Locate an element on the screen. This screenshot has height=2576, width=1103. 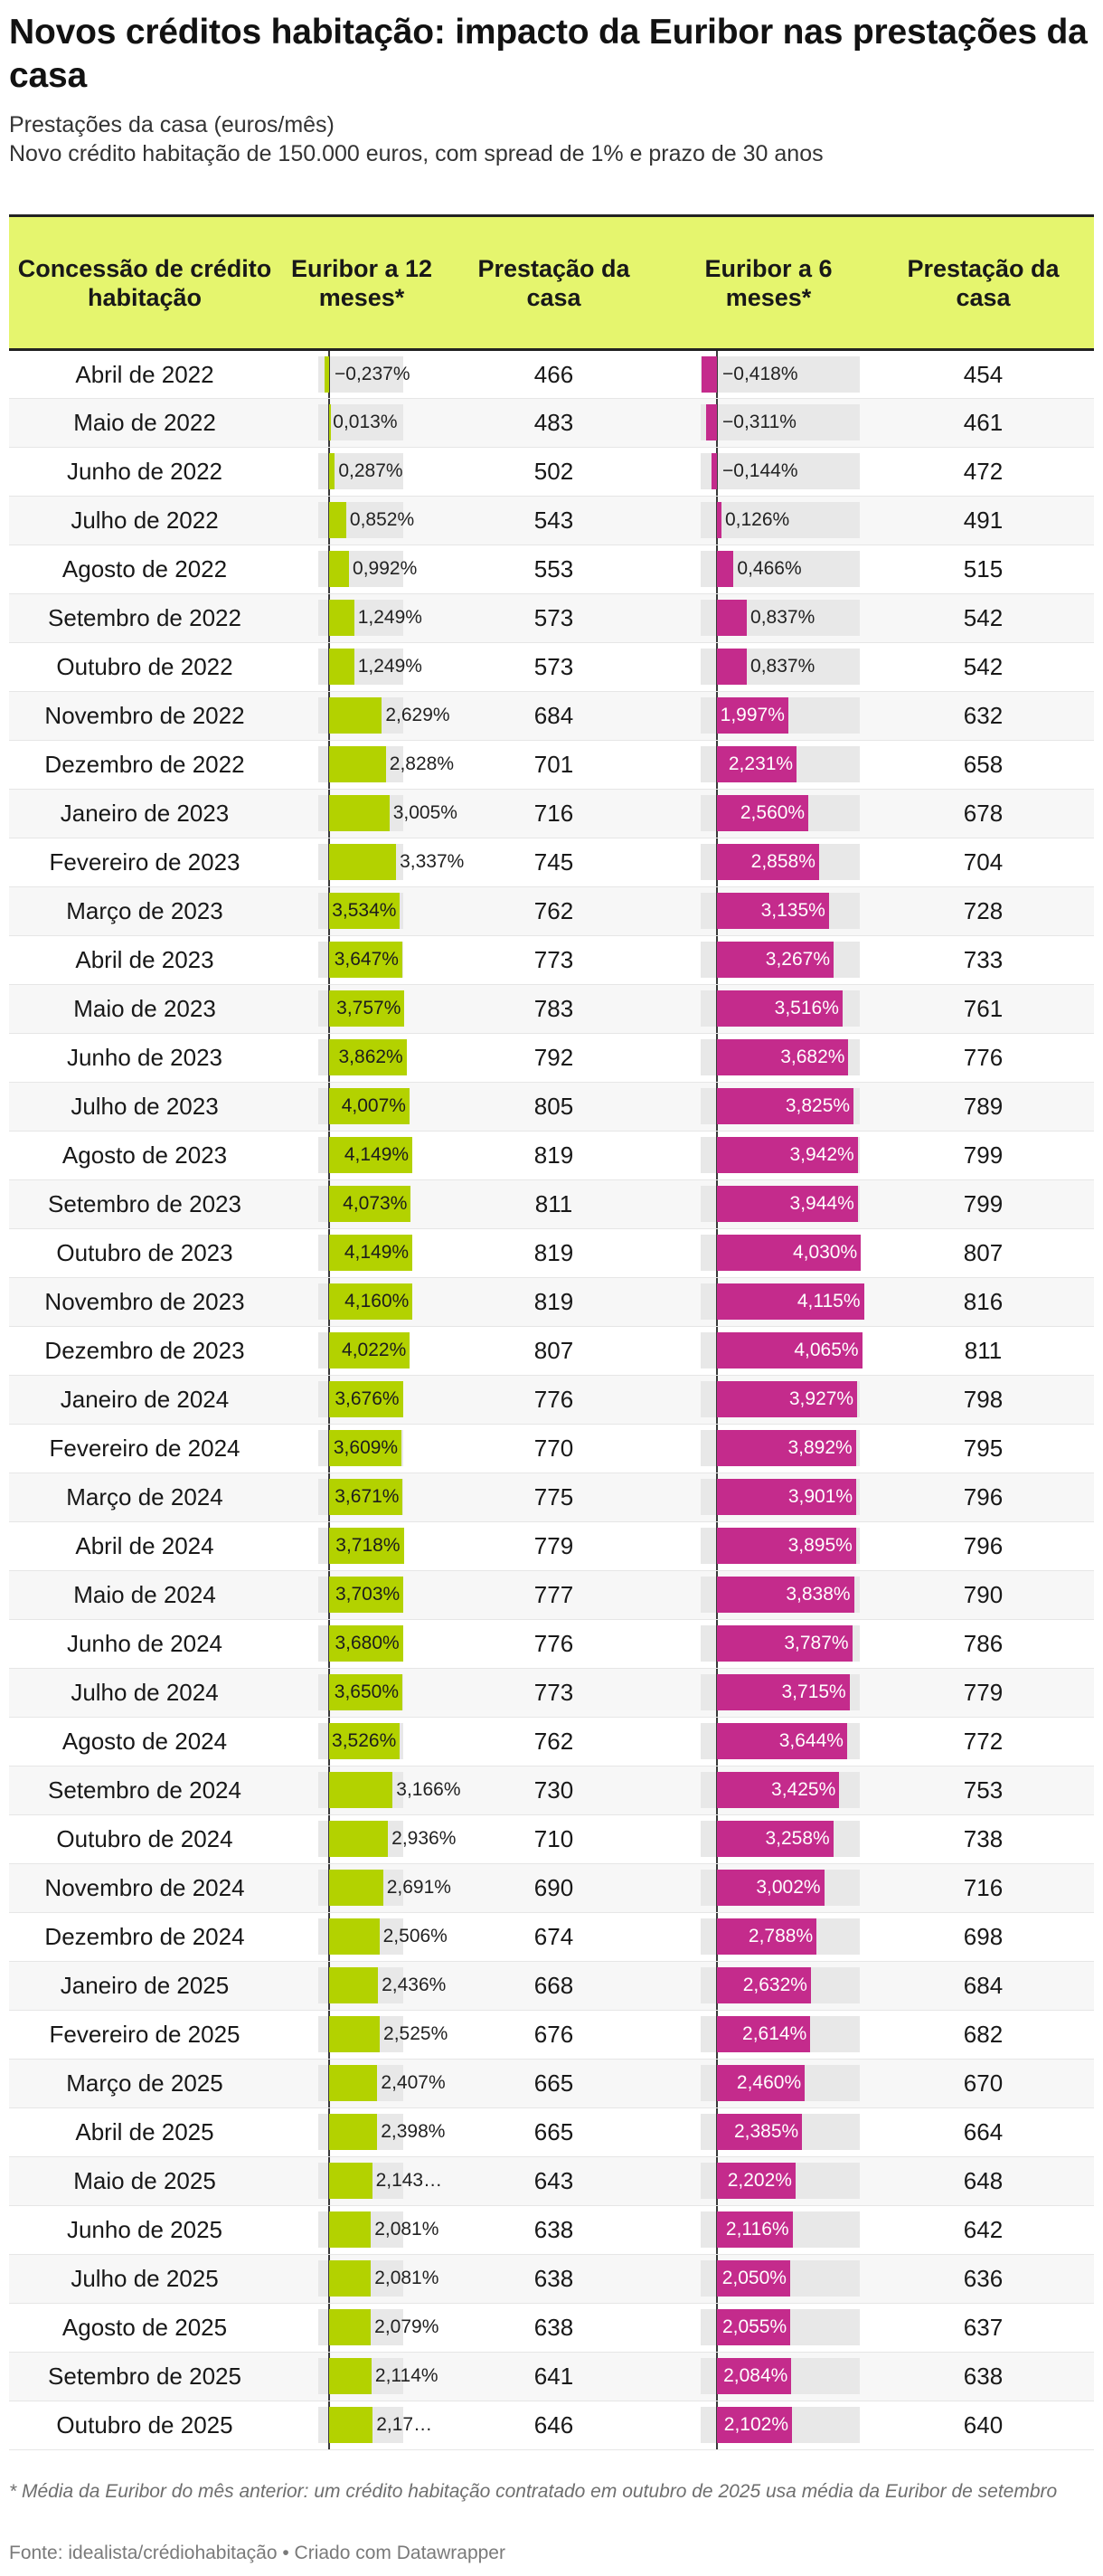
euribor-12-label: 2,506% is located at coordinates (415, 1936).